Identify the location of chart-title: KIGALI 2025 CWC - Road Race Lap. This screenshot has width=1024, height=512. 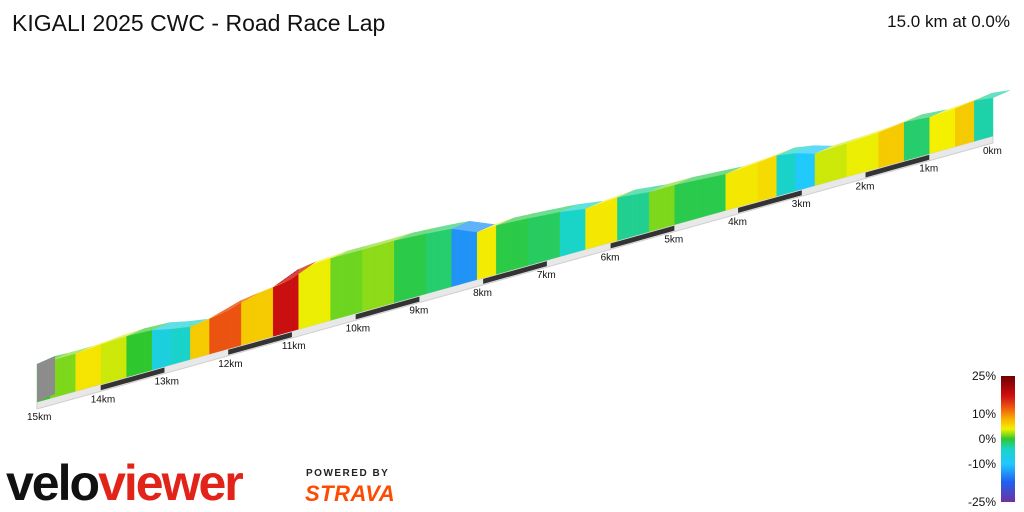
(199, 23).